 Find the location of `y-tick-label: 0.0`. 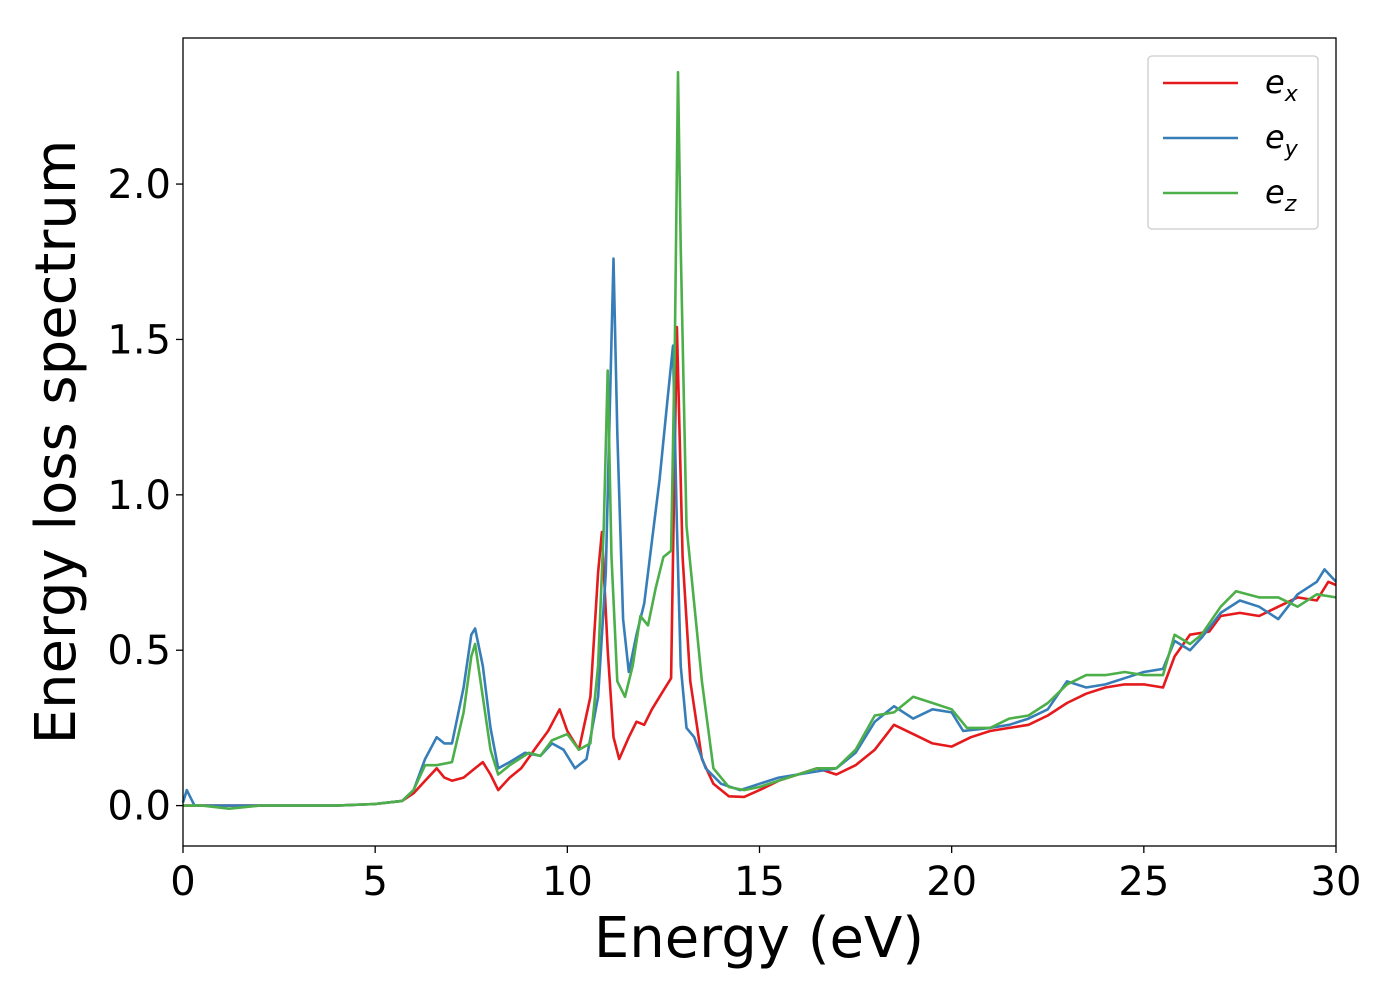

y-tick-label: 0.0 is located at coordinates (139, 807).